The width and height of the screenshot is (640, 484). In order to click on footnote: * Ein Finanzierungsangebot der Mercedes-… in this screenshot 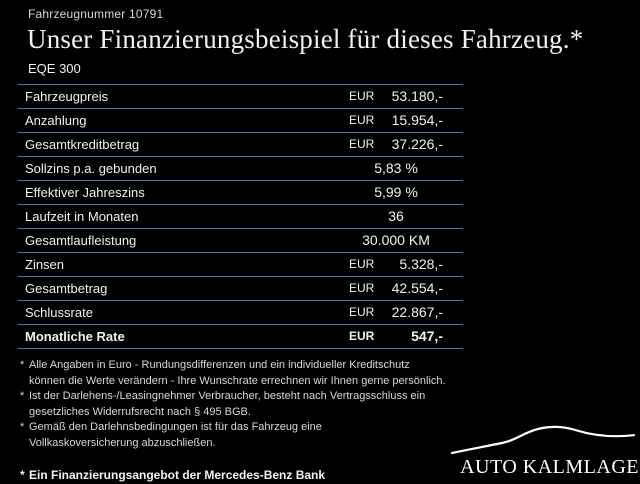, I will do `click(255, 476)`.